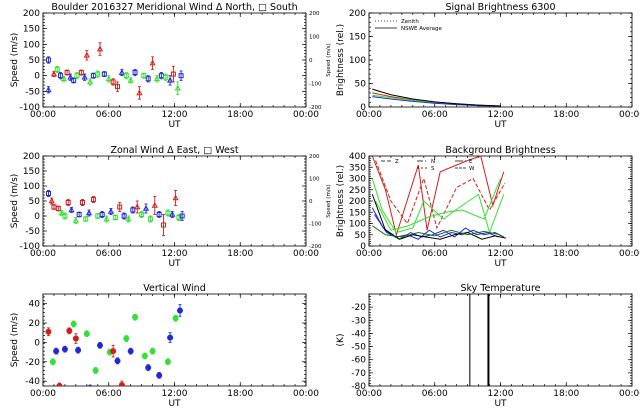 This screenshot has height=420, width=640. I want to click on signal-xtick-label: 06:00, so click(435, 115).